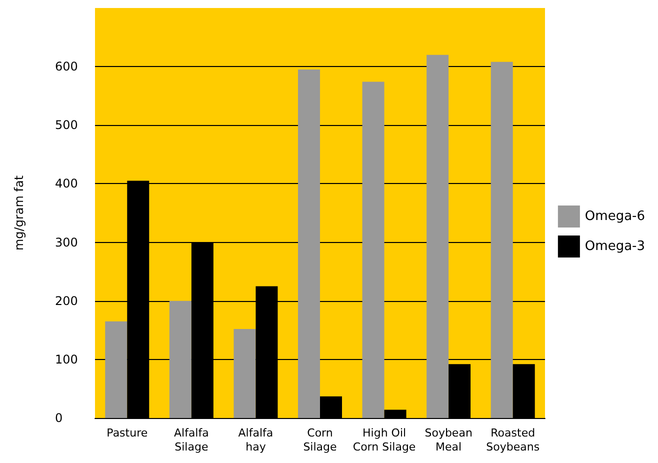 The width and height of the screenshot is (658, 463). I want to click on x-tick-label: Pasture, so click(127, 433).